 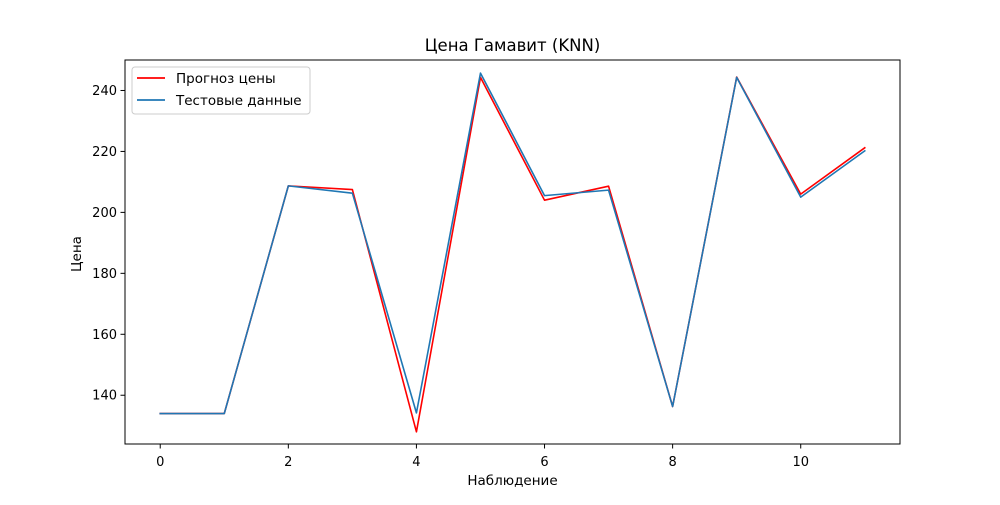 I want to click on y-tick-label-1: 160, so click(x=104, y=335).